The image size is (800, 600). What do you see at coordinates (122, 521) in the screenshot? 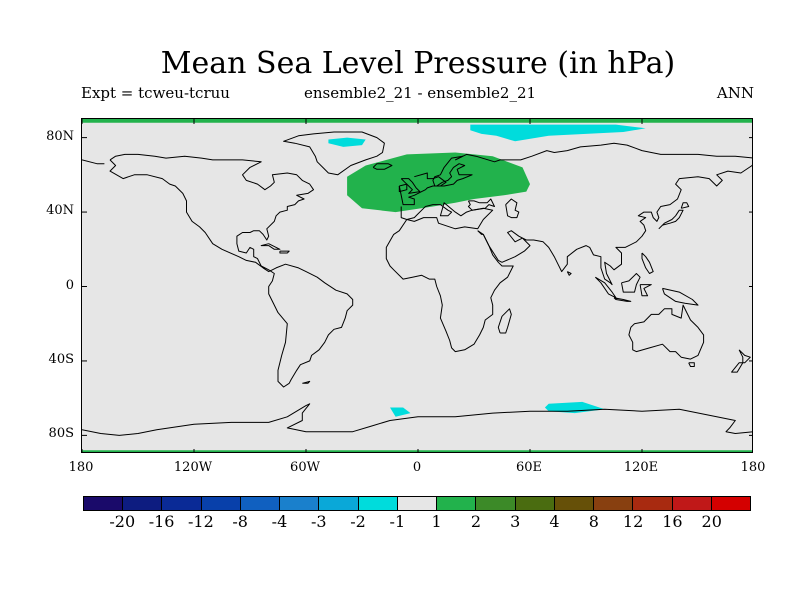
I see `colorbar-tick-label: -20` at bounding box center [122, 521].